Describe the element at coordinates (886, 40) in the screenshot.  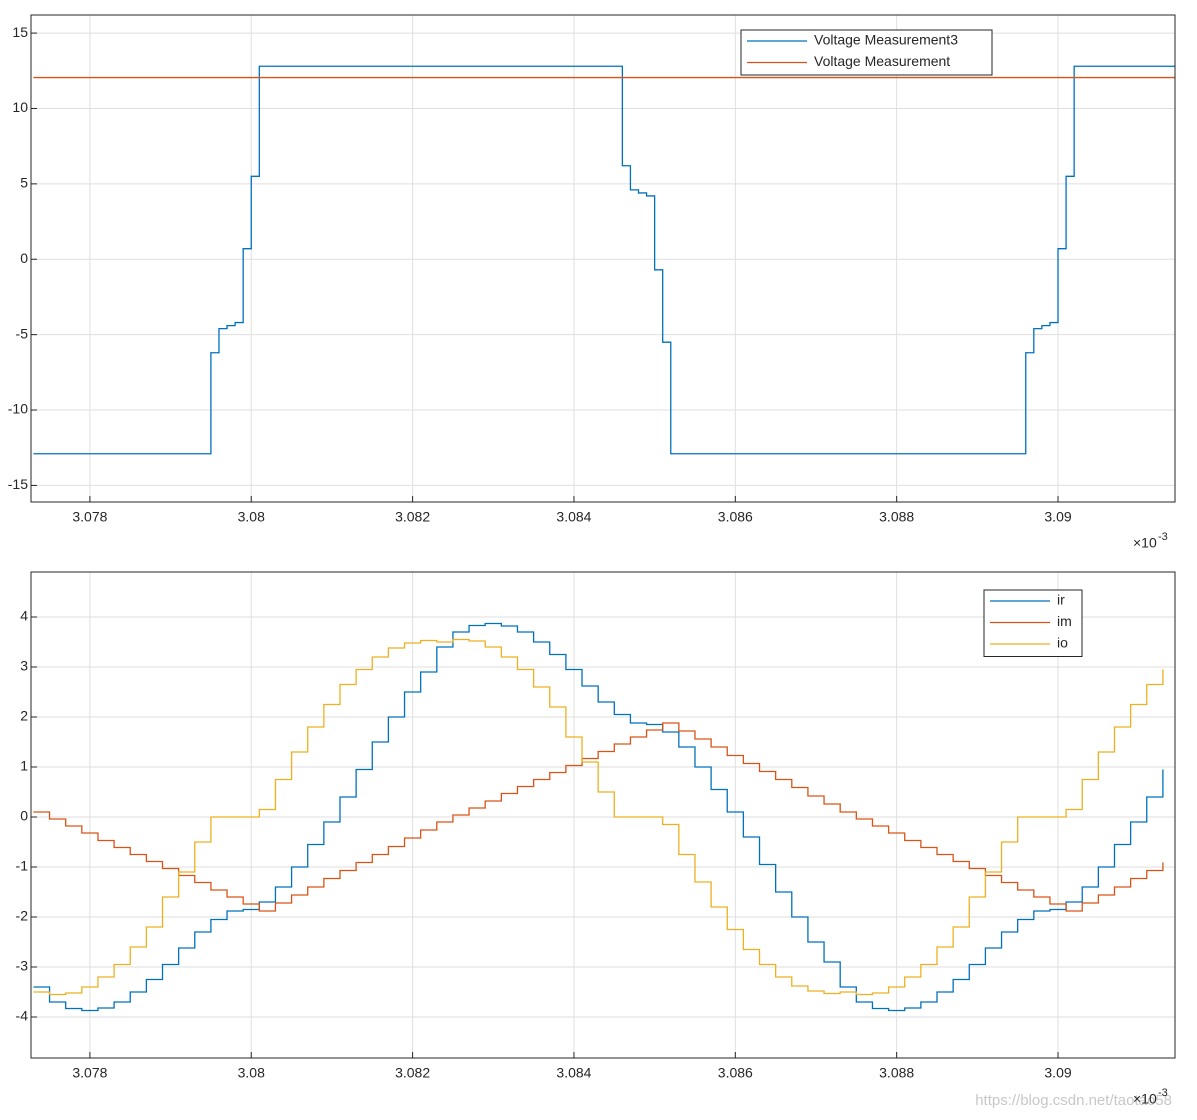
I see `legend-label: Voltage Measurement3` at that location.